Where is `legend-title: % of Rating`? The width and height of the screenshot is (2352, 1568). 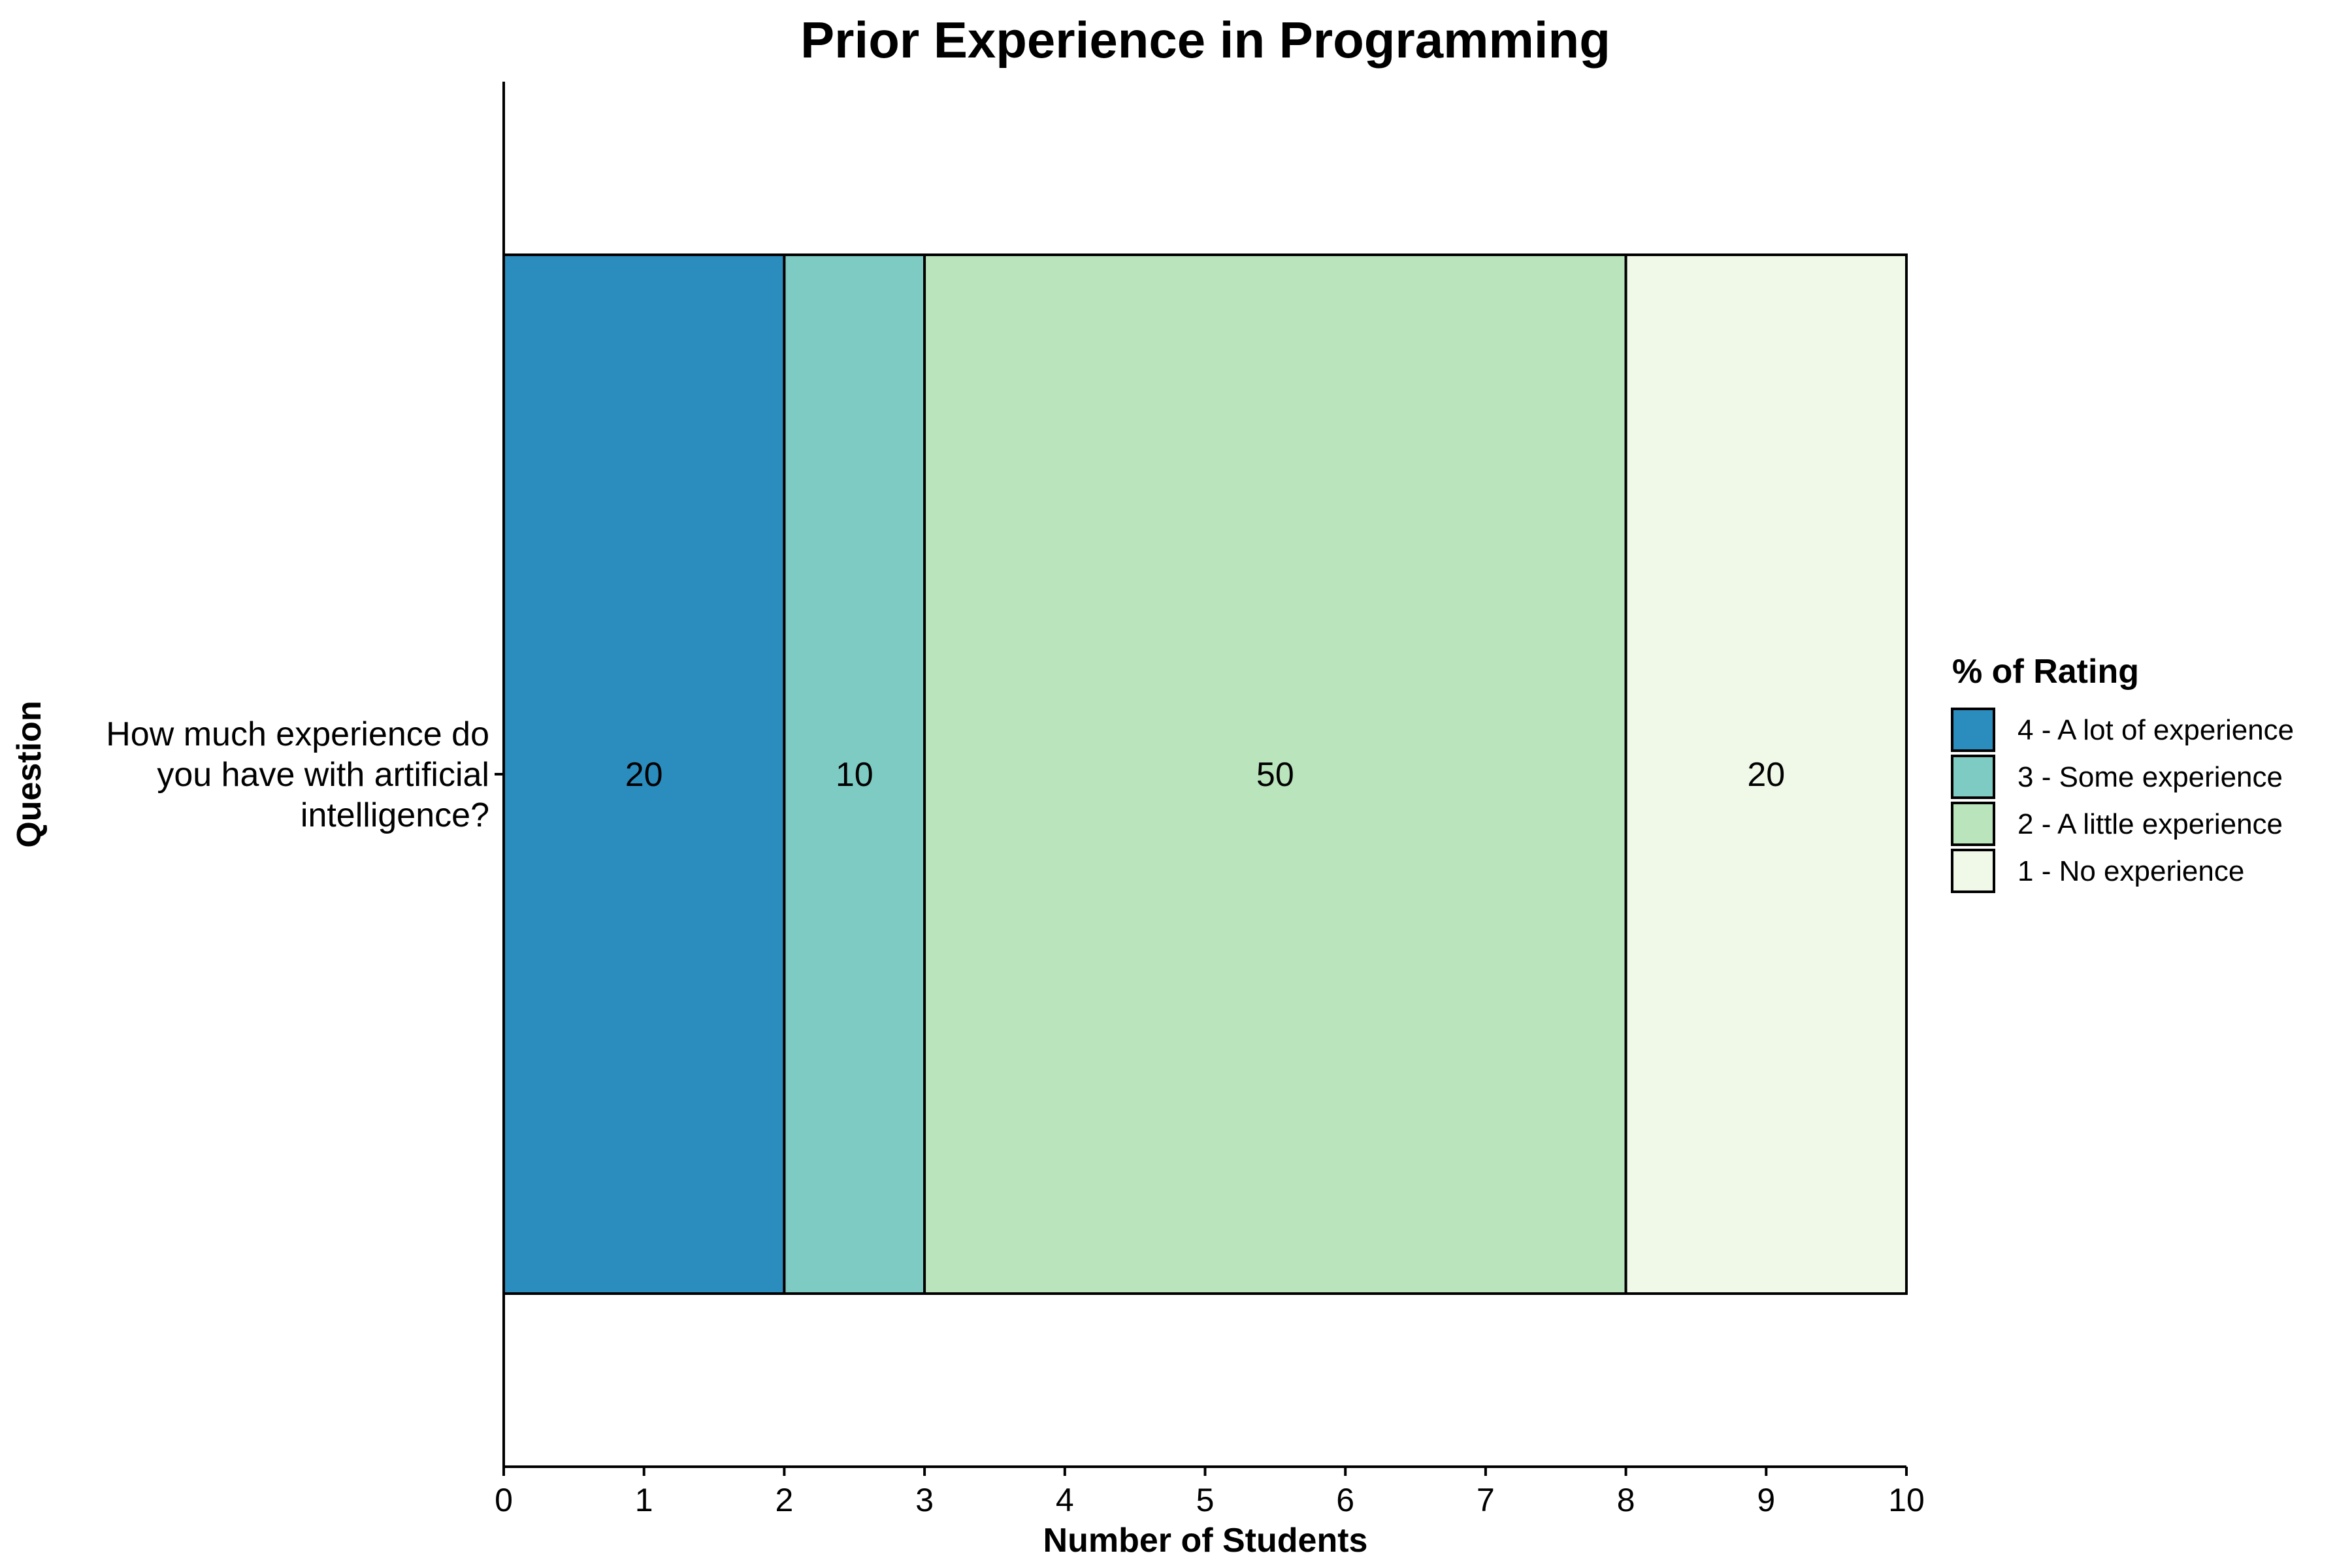
legend-title: % of Rating is located at coordinates (2045, 672).